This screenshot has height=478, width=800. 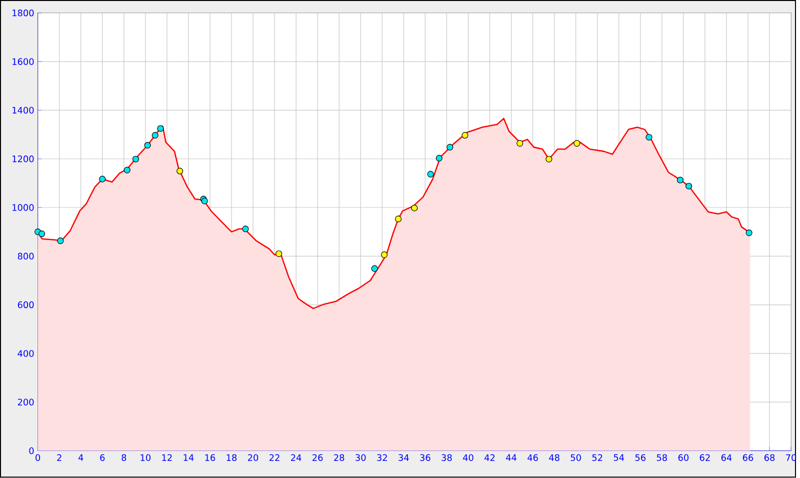 I want to click on x-tick-label: 20, so click(x=253, y=458).